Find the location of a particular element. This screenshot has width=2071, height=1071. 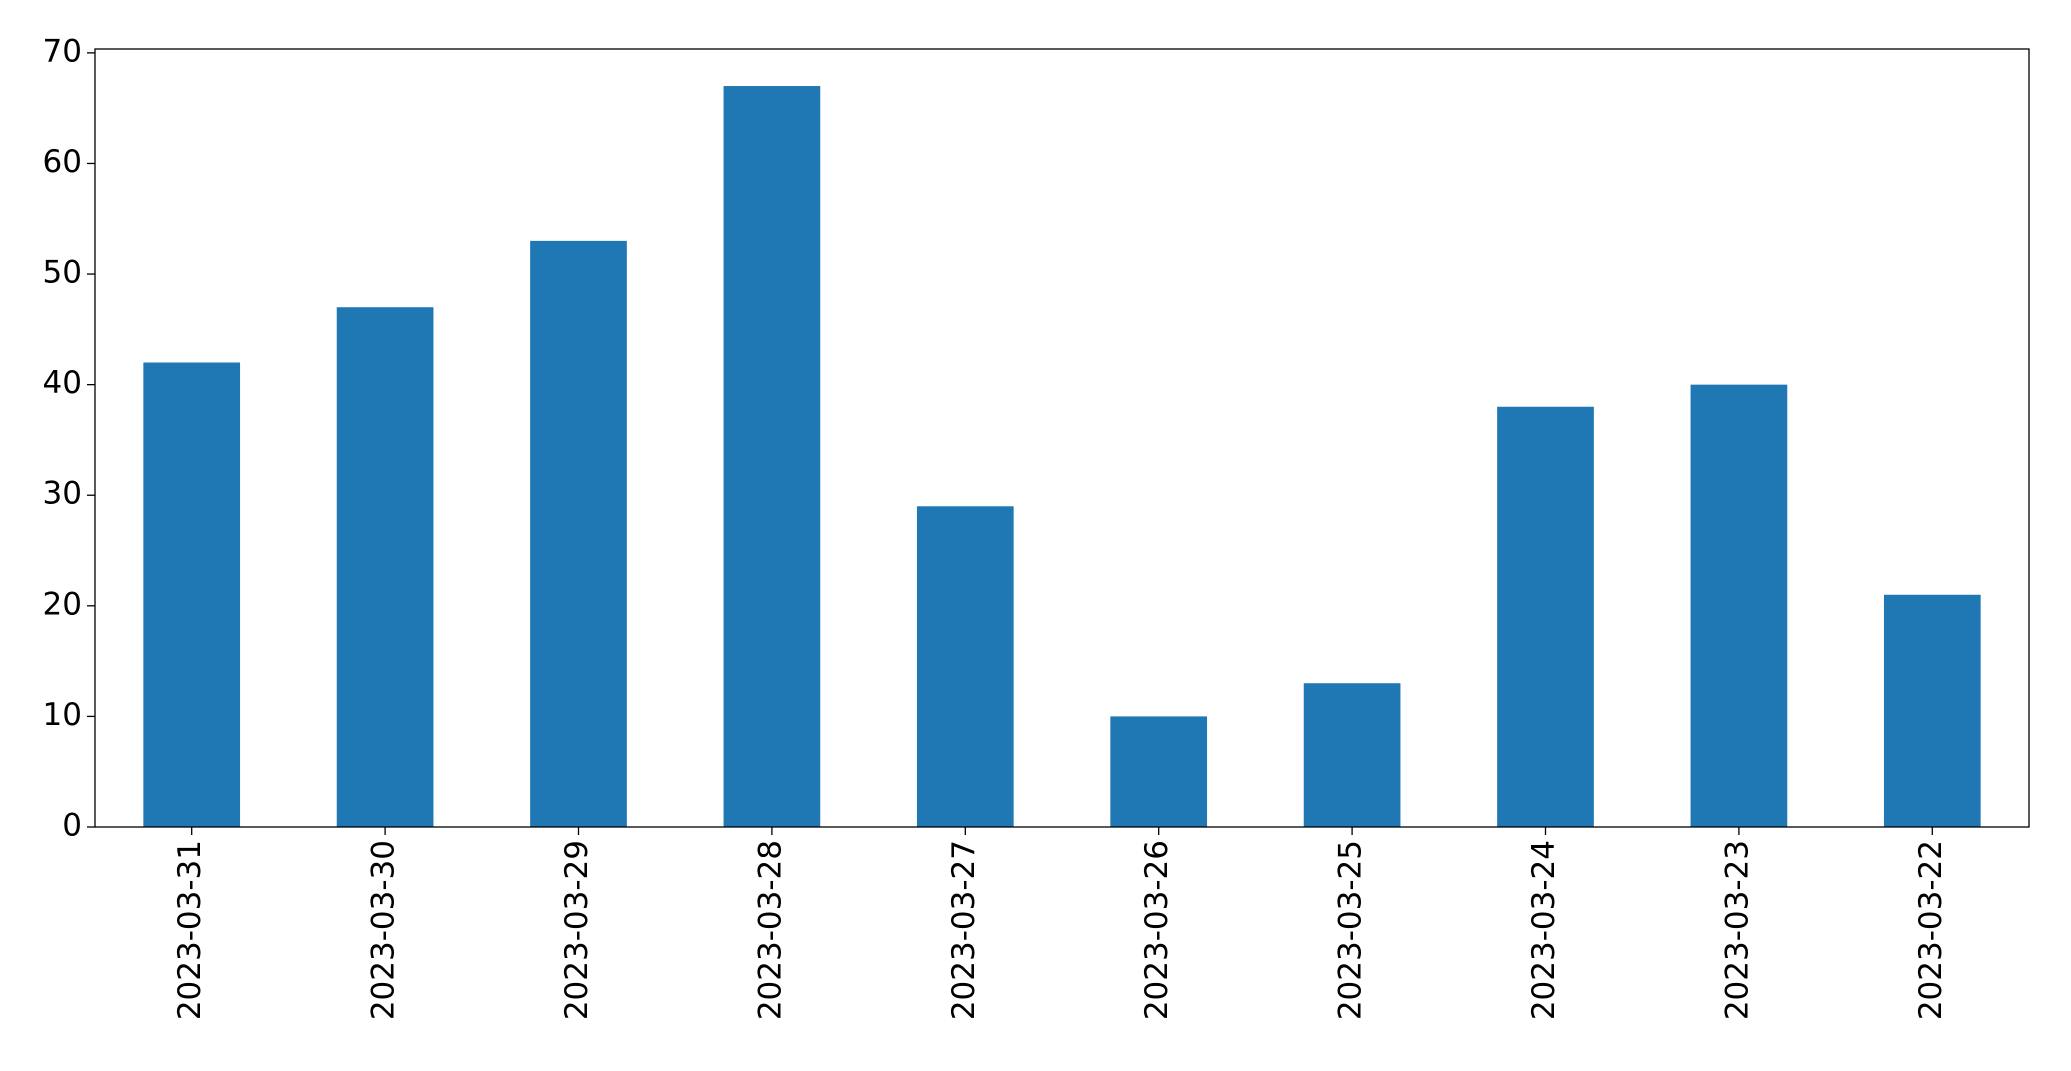

y-tick-label: 20 is located at coordinates (62, 604).